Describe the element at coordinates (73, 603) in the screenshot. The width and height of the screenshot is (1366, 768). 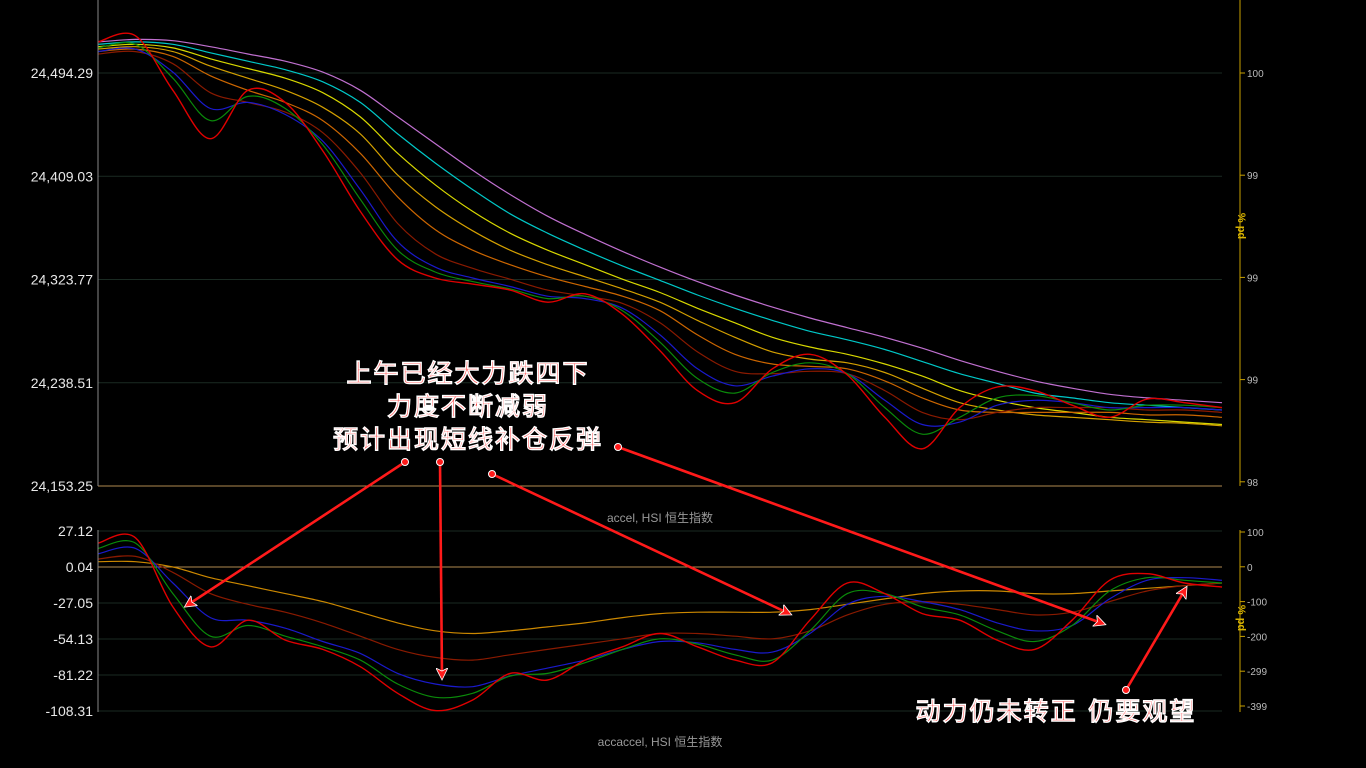
I see `y-tick-label: -27.05` at that location.